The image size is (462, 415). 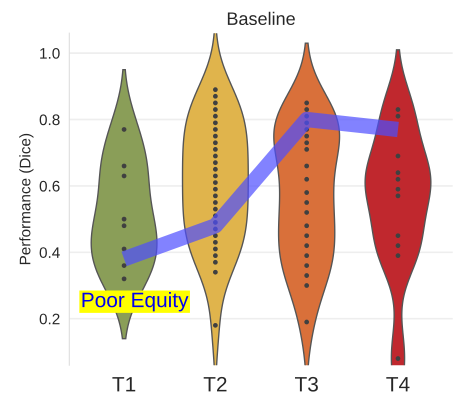 I want to click on y-tick-label: 0.4, so click(x=50, y=252).